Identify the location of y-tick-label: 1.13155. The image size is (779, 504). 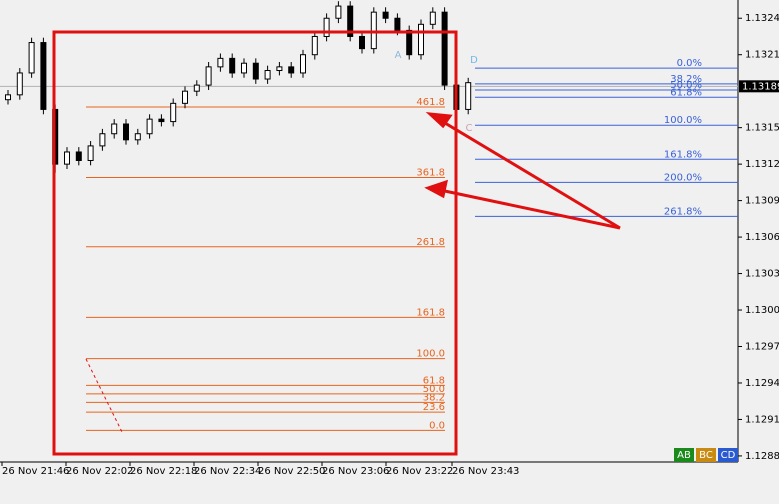
(762, 128).